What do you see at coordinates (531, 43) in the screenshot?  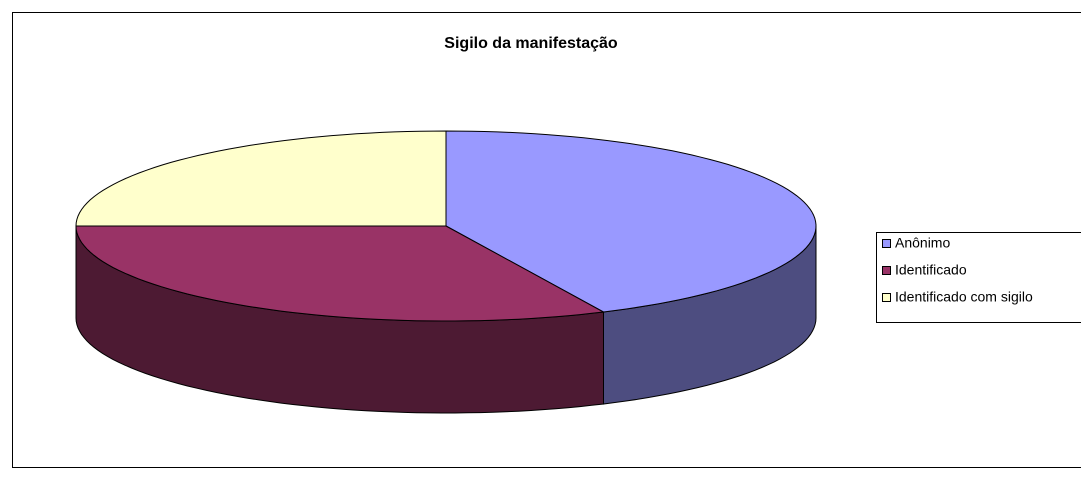 I see `chart-title: Sigilo da manifestação` at bounding box center [531, 43].